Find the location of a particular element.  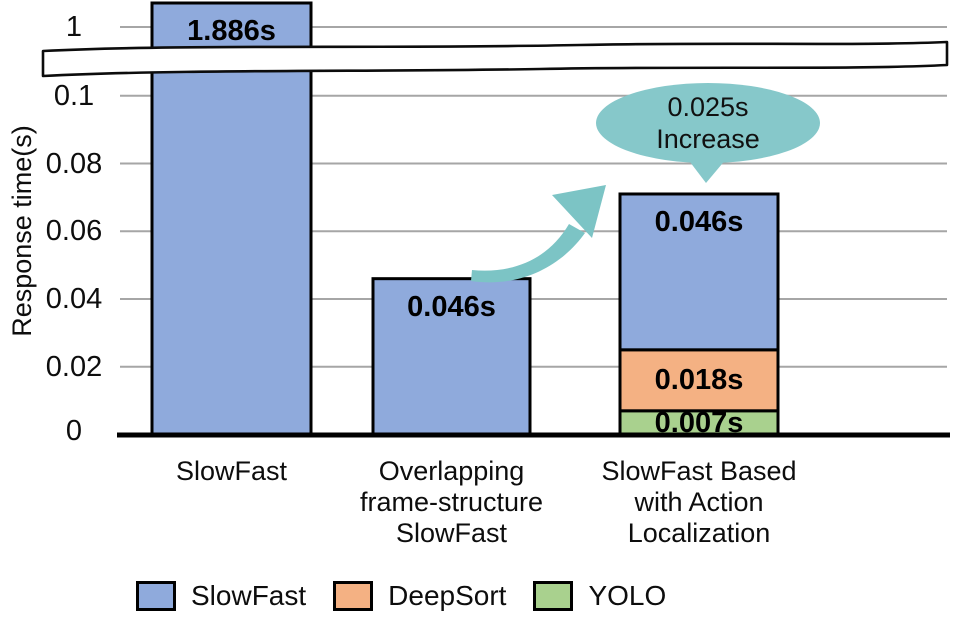

legend-item: DeepSort is located at coordinates (419, 596).